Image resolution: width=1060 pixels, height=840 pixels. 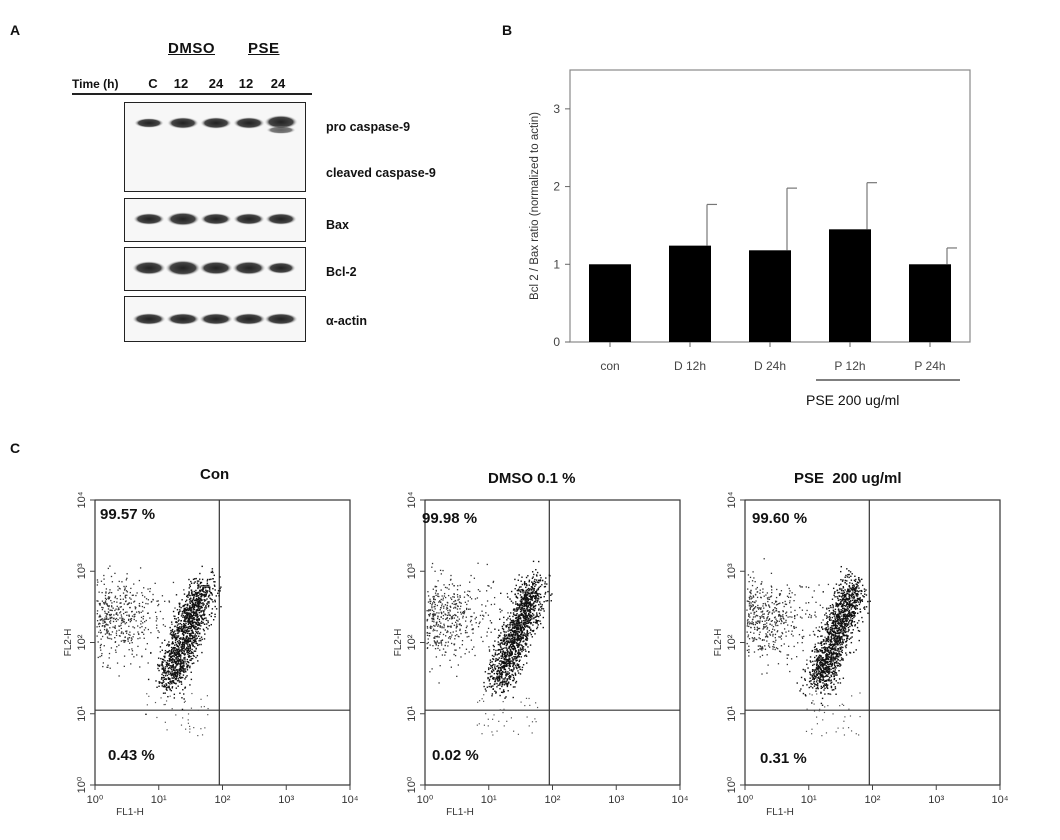 What do you see at coordinates (460, 812) in the screenshot?
I see `x-axis-label: FL1-H` at bounding box center [460, 812].